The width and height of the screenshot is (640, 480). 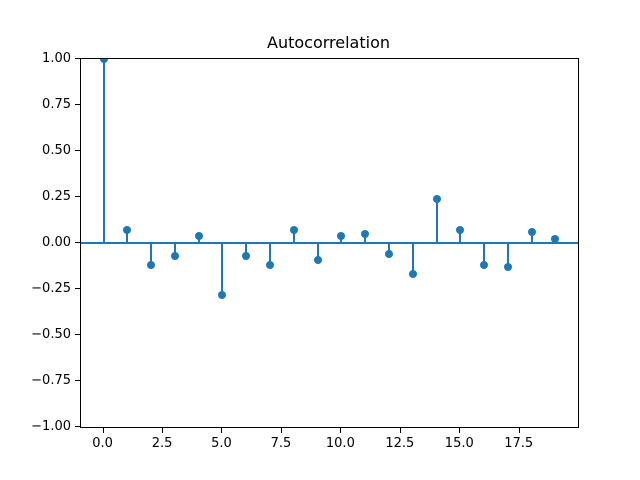 I want to click on y-axis-tick-label: −0.25, so click(x=51, y=288).